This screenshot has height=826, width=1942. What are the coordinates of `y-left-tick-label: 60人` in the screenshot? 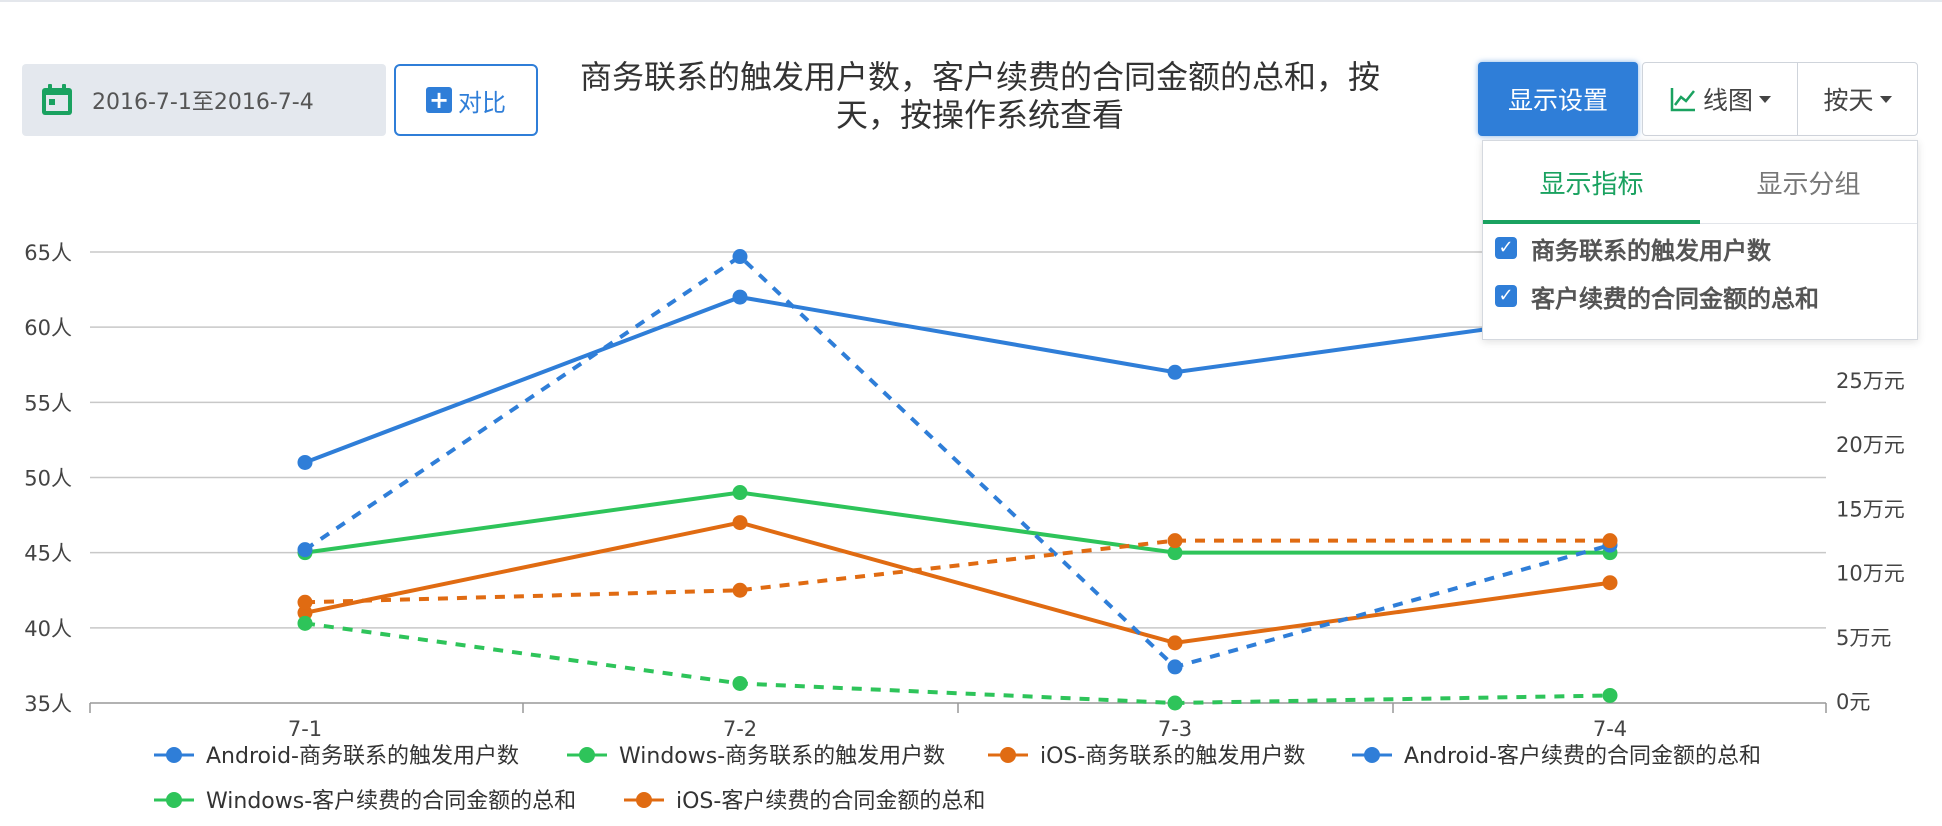 It's located at (48, 328).